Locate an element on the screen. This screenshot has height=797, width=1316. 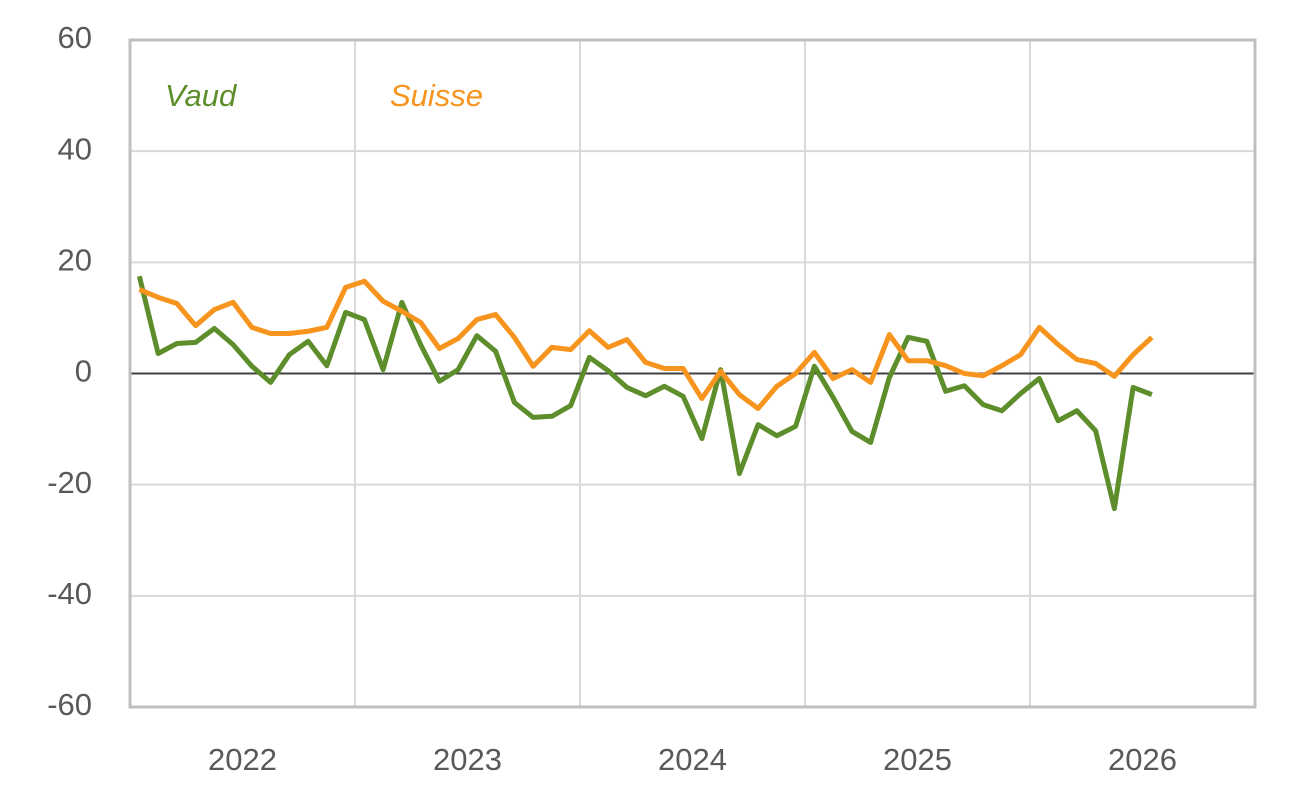
x-tick-label: 2024 is located at coordinates (692, 759).